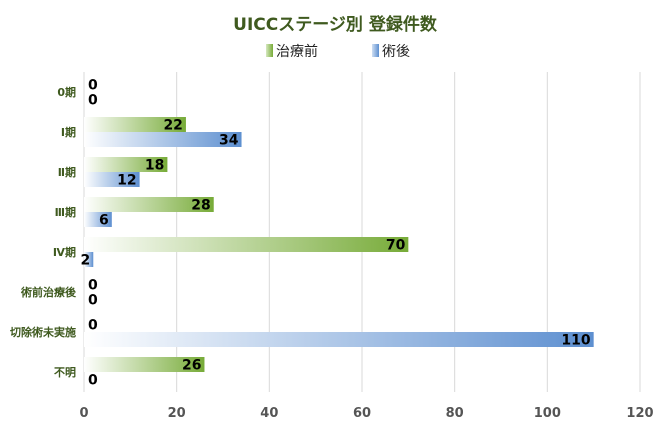 The image size is (670, 436). I want to click on x-tick-label: 60, so click(362, 413).